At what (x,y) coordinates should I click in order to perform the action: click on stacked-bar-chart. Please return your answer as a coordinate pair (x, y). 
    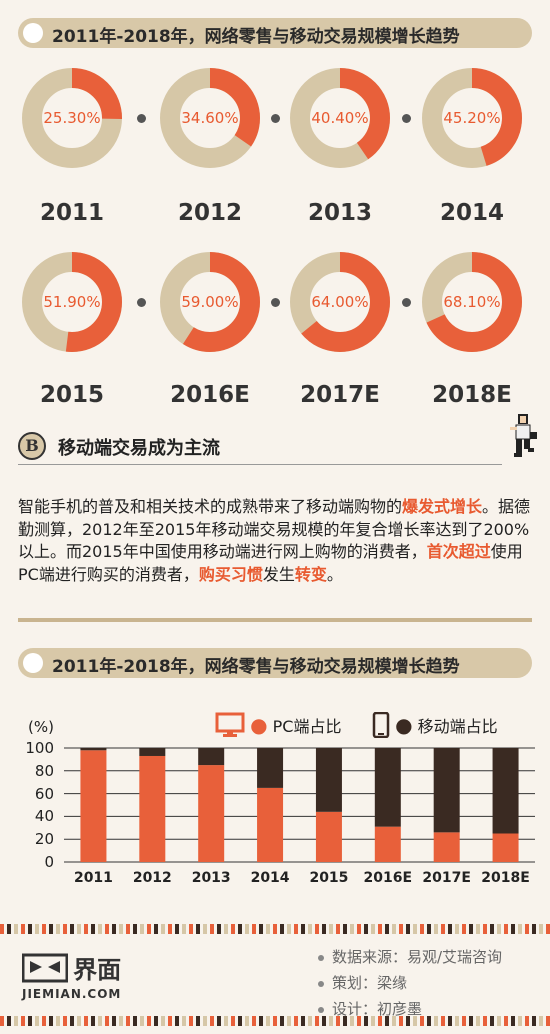
    Looking at the image, I should click on (299, 805).